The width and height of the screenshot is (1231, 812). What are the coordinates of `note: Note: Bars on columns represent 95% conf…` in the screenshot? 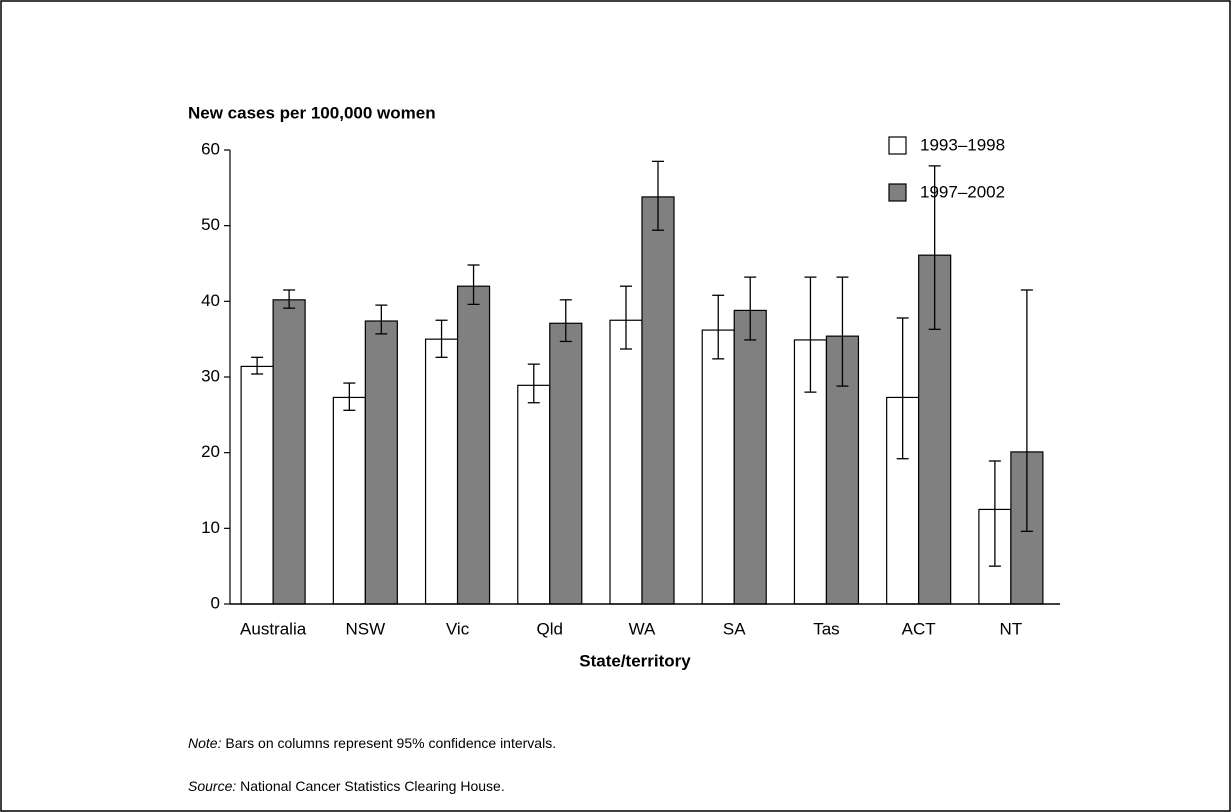 It's located at (372, 743).